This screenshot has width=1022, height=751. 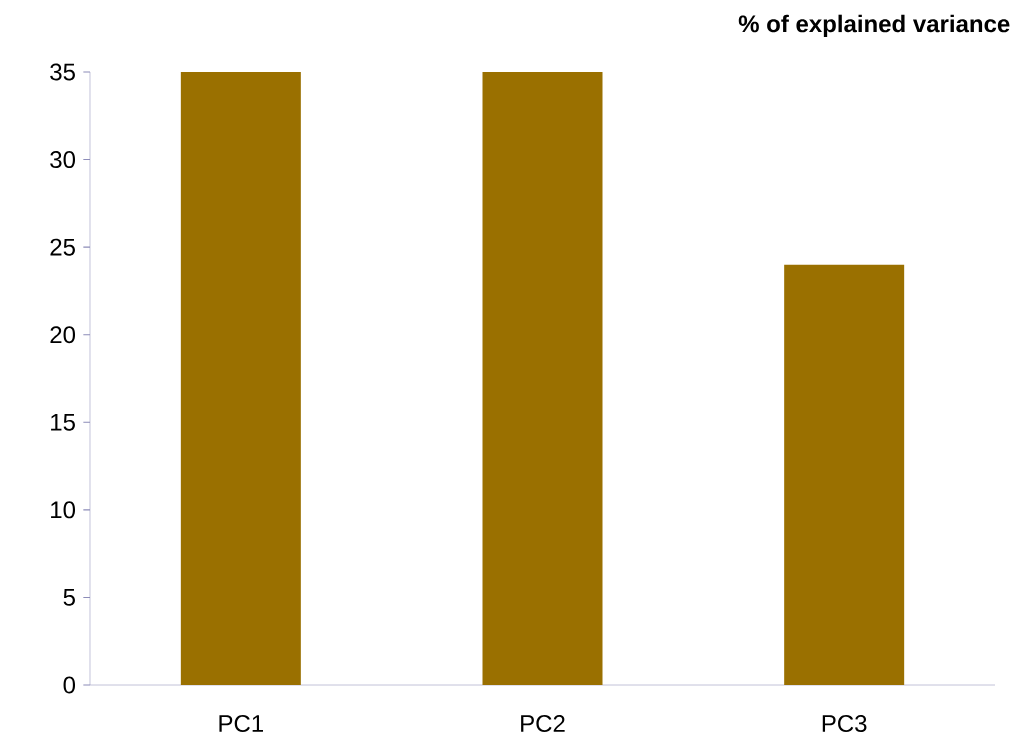 What do you see at coordinates (844, 724) in the screenshot?
I see `x-tick-label: PC3` at bounding box center [844, 724].